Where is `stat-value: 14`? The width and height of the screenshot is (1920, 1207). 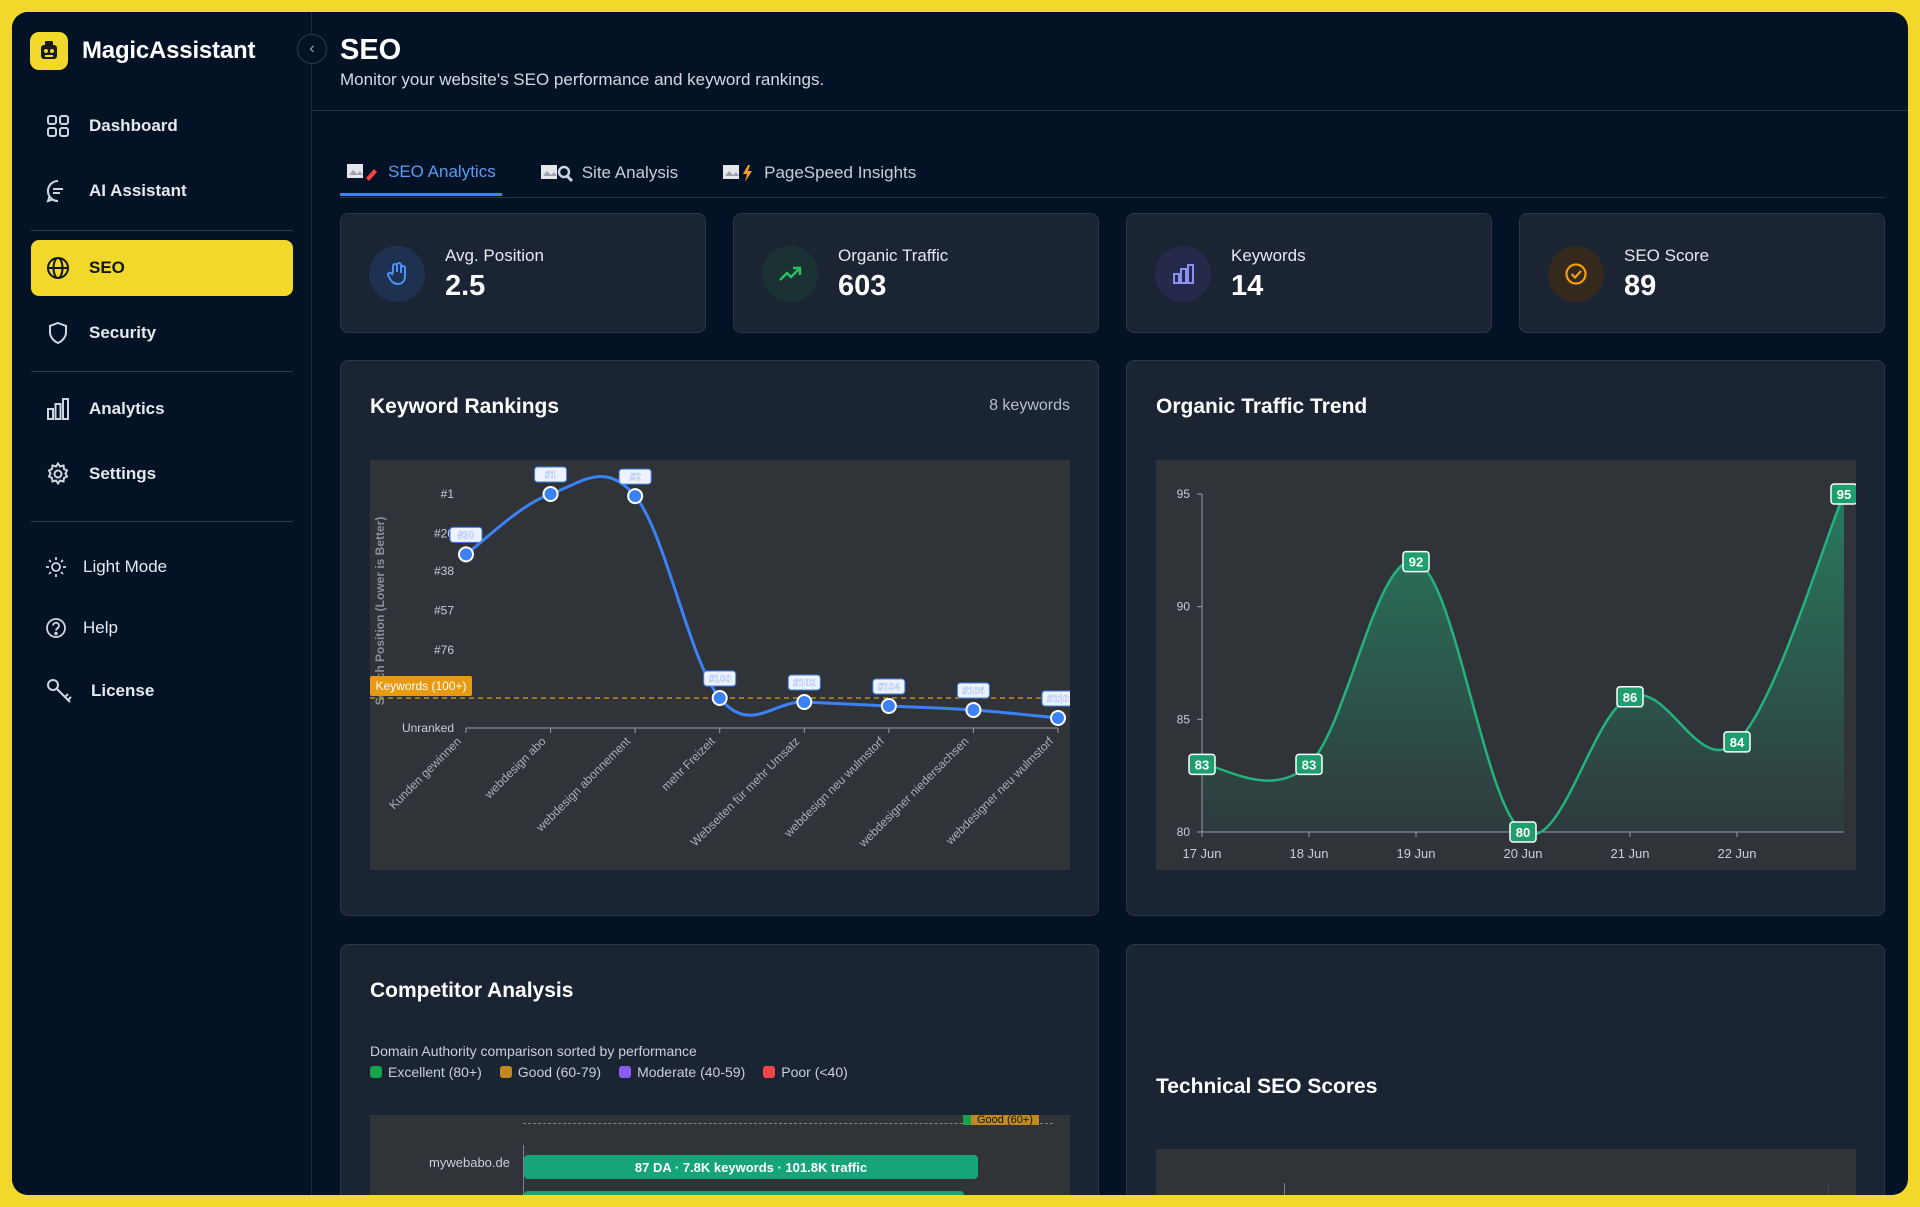
stat-value: 14 is located at coordinates (1247, 286).